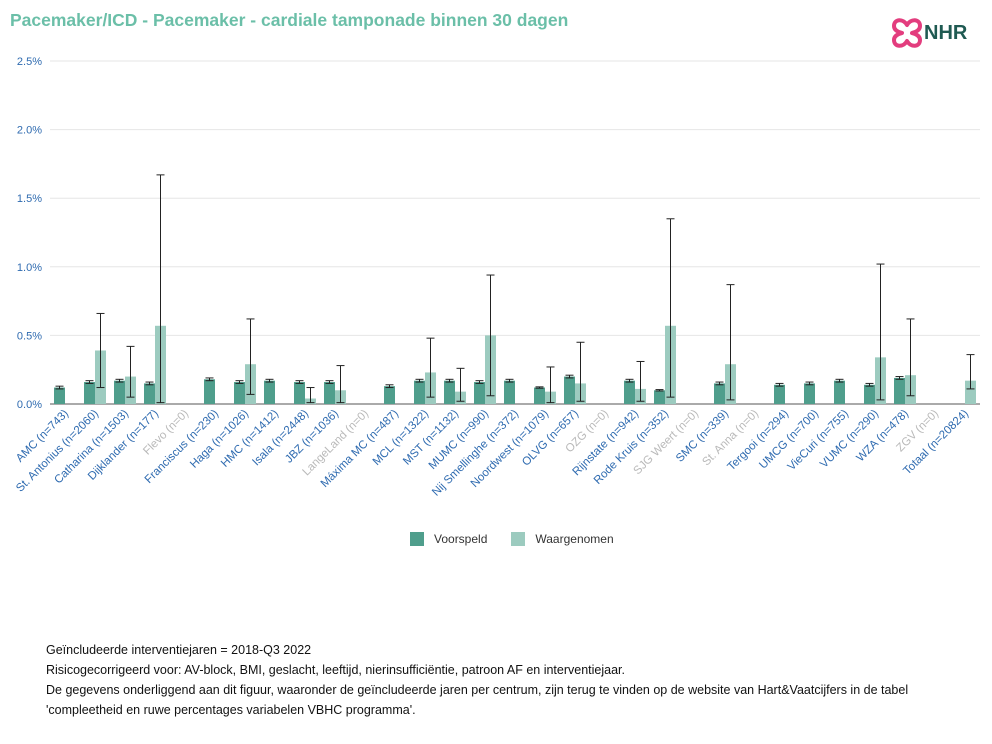  I want to click on logo-text: NHR, so click(946, 33).